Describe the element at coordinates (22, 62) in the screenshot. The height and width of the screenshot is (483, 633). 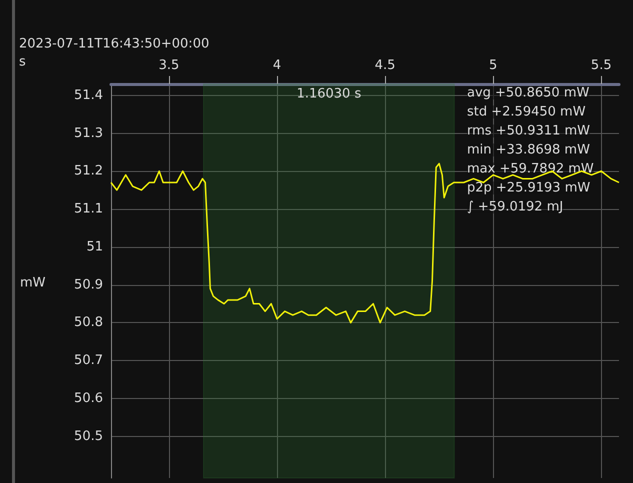
I see `x-axis-title: s` at that location.